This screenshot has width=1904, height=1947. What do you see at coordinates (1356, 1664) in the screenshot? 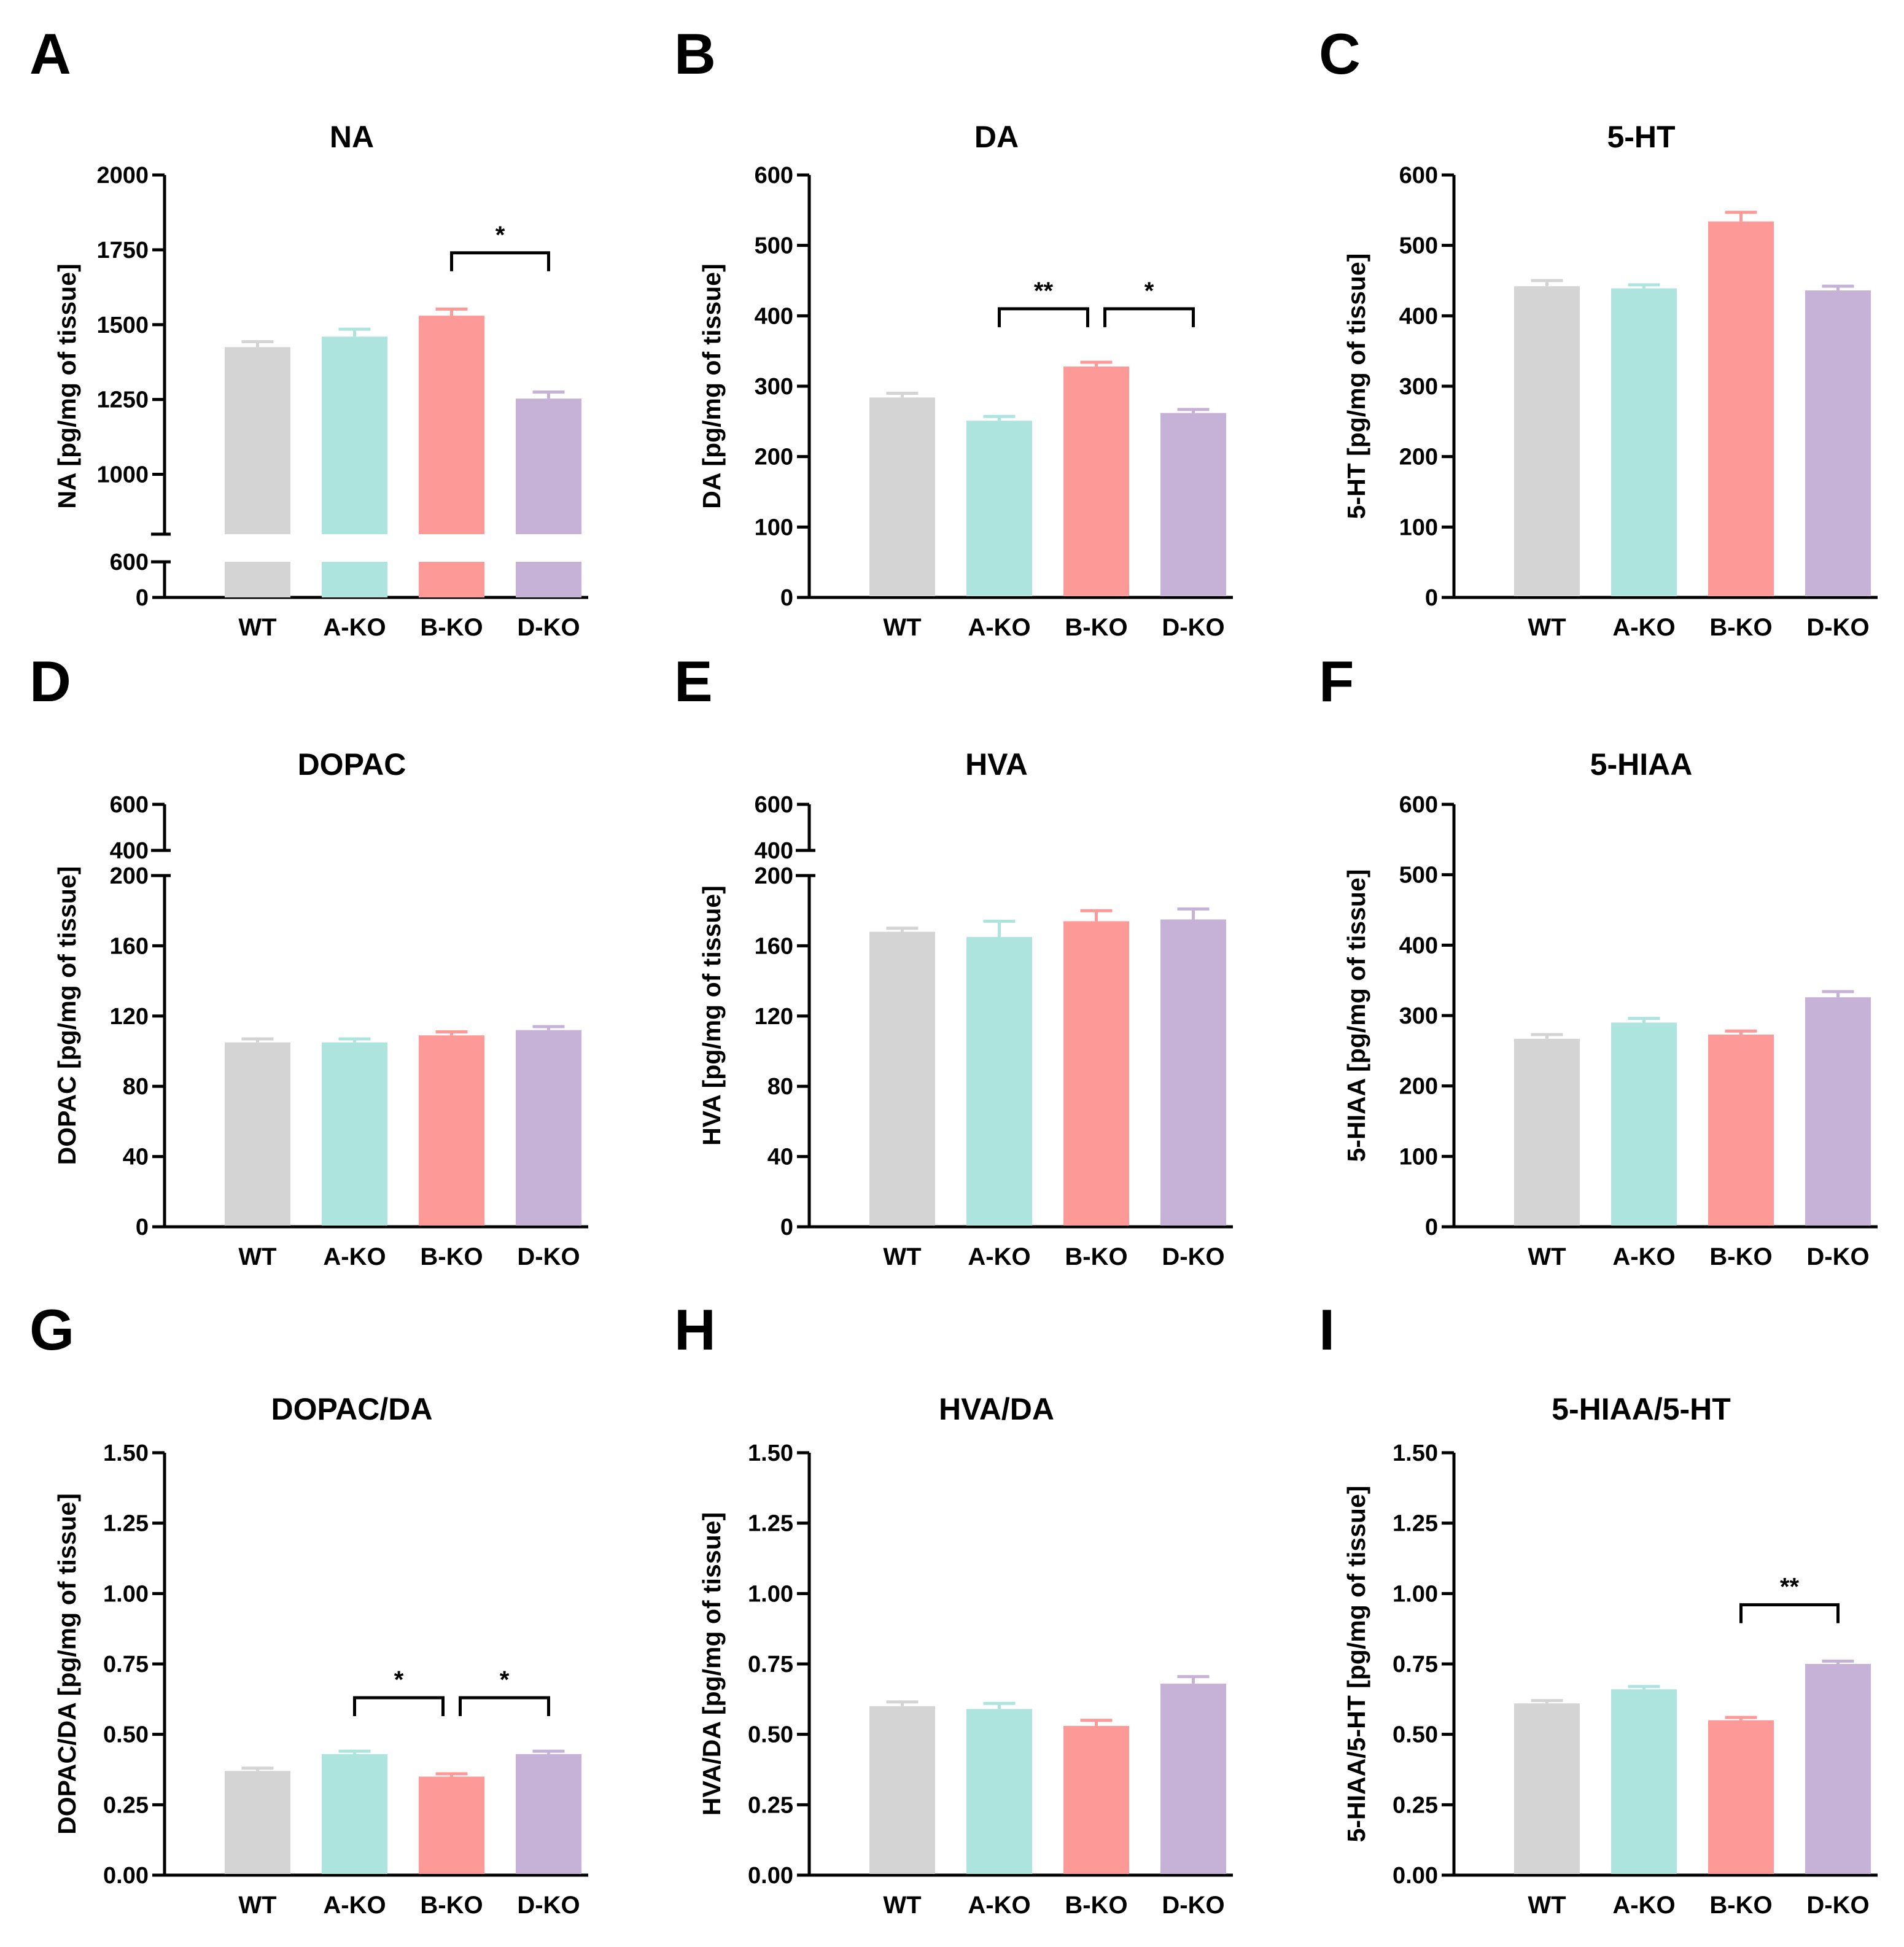
I see `y-axis-label: 5-HIAA/5-HT [pg/mg of tissue]` at bounding box center [1356, 1664].